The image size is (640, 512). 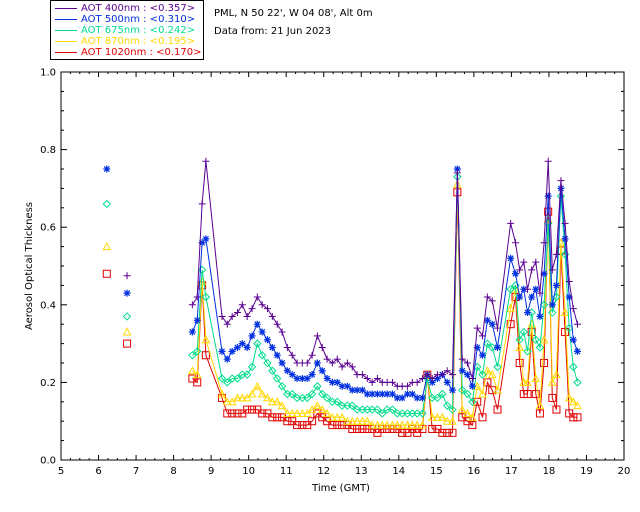 What do you see at coordinates (66, 52) in the screenshot?
I see `legend-line-1020-icon` at bounding box center [66, 52].